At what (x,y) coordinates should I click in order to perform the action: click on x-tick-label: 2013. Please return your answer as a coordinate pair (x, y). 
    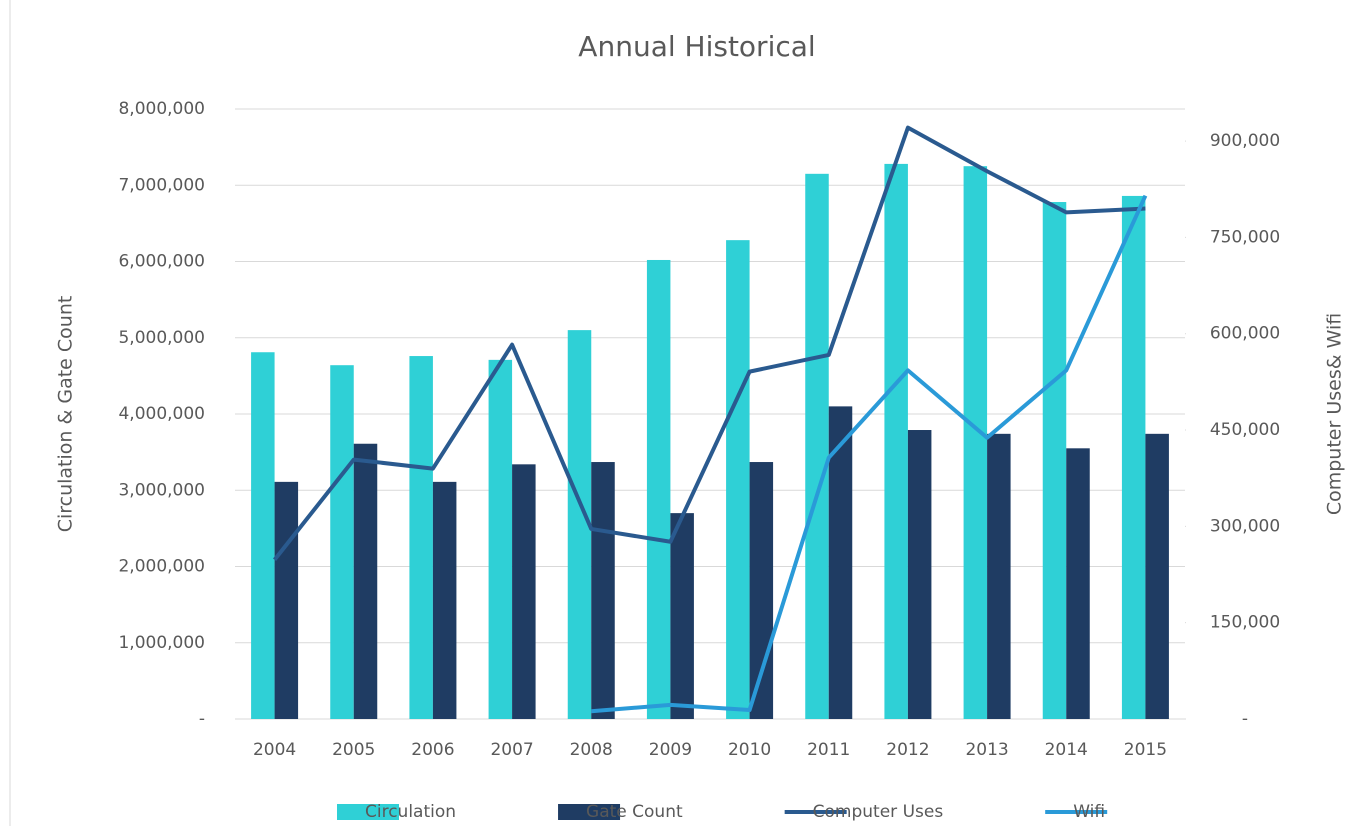
    Looking at the image, I should click on (986, 750).